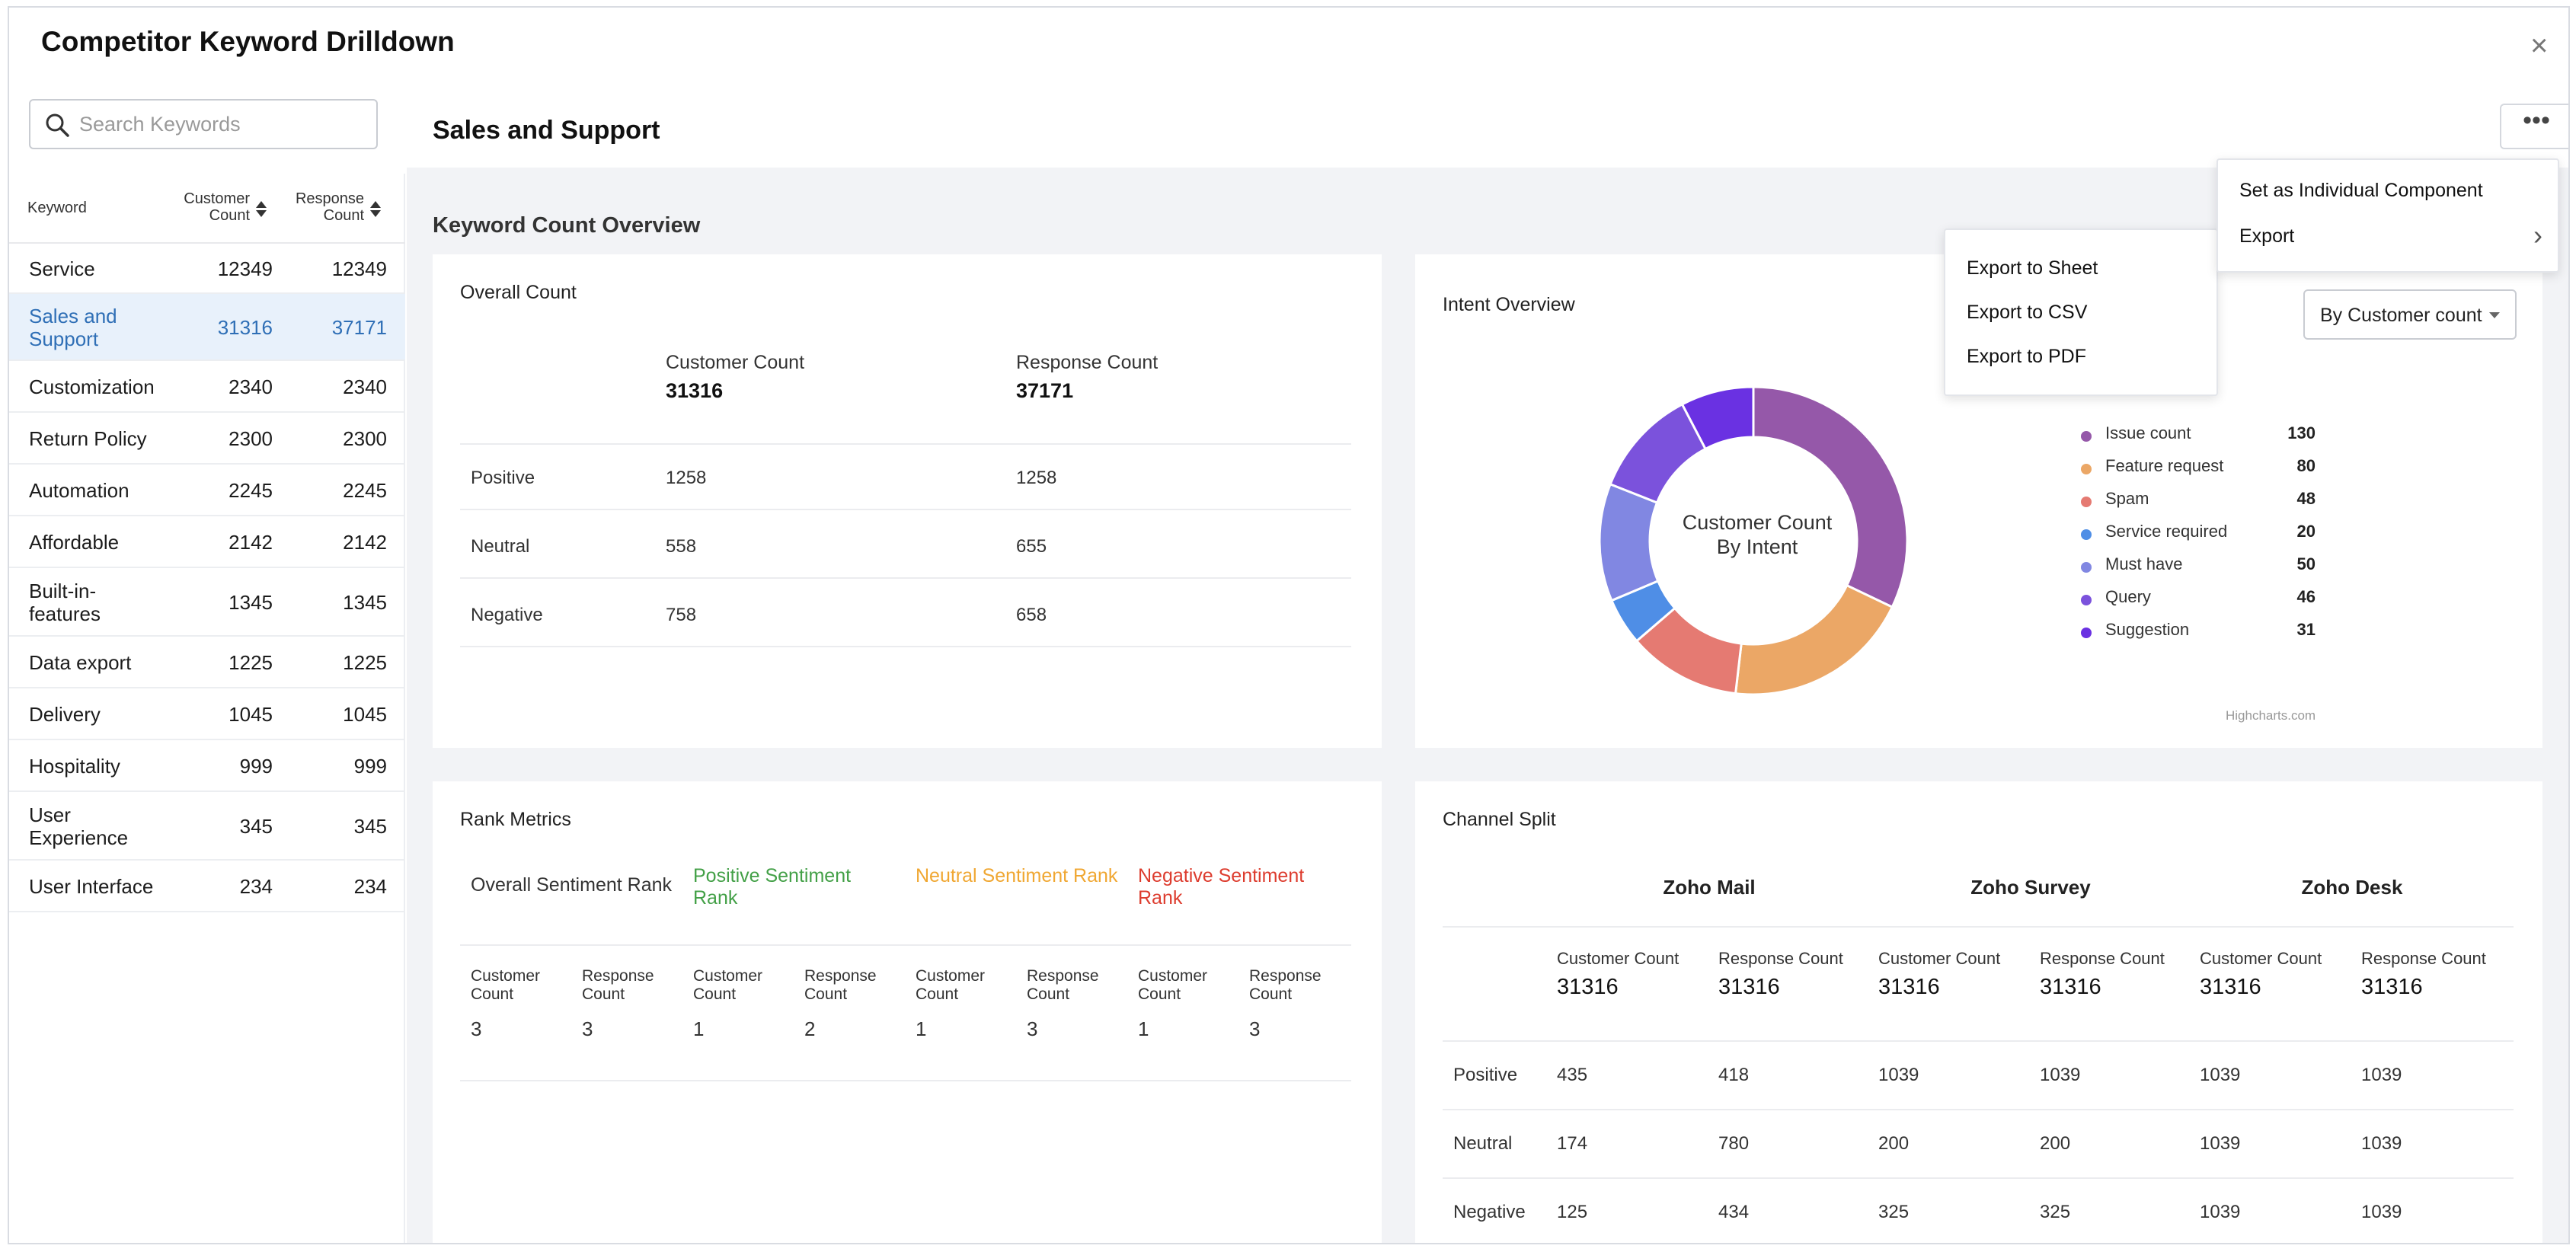  I want to click on header-response-count-label: Response Count, so click(330, 207).